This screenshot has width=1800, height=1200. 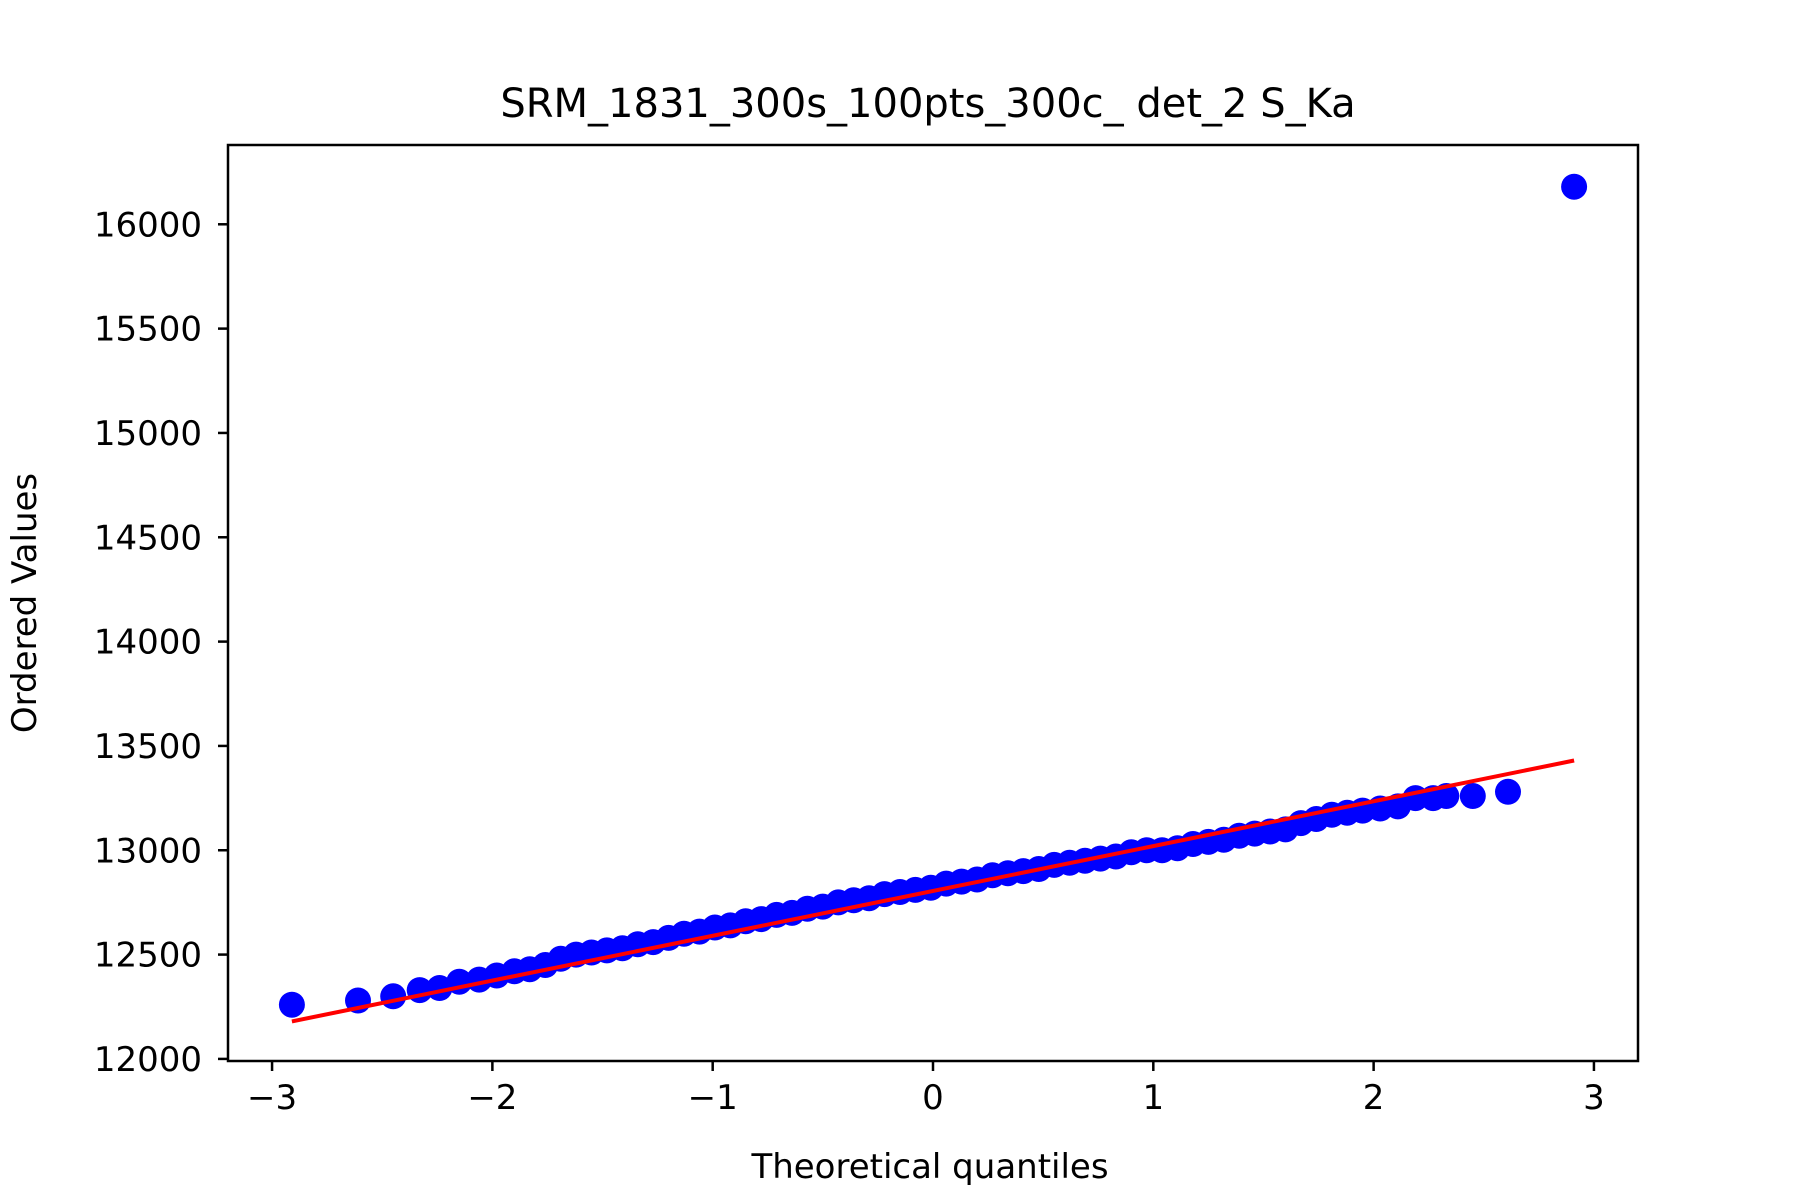 What do you see at coordinates (148, 956) in the screenshot?
I see `y-tick-label: 12500` at bounding box center [148, 956].